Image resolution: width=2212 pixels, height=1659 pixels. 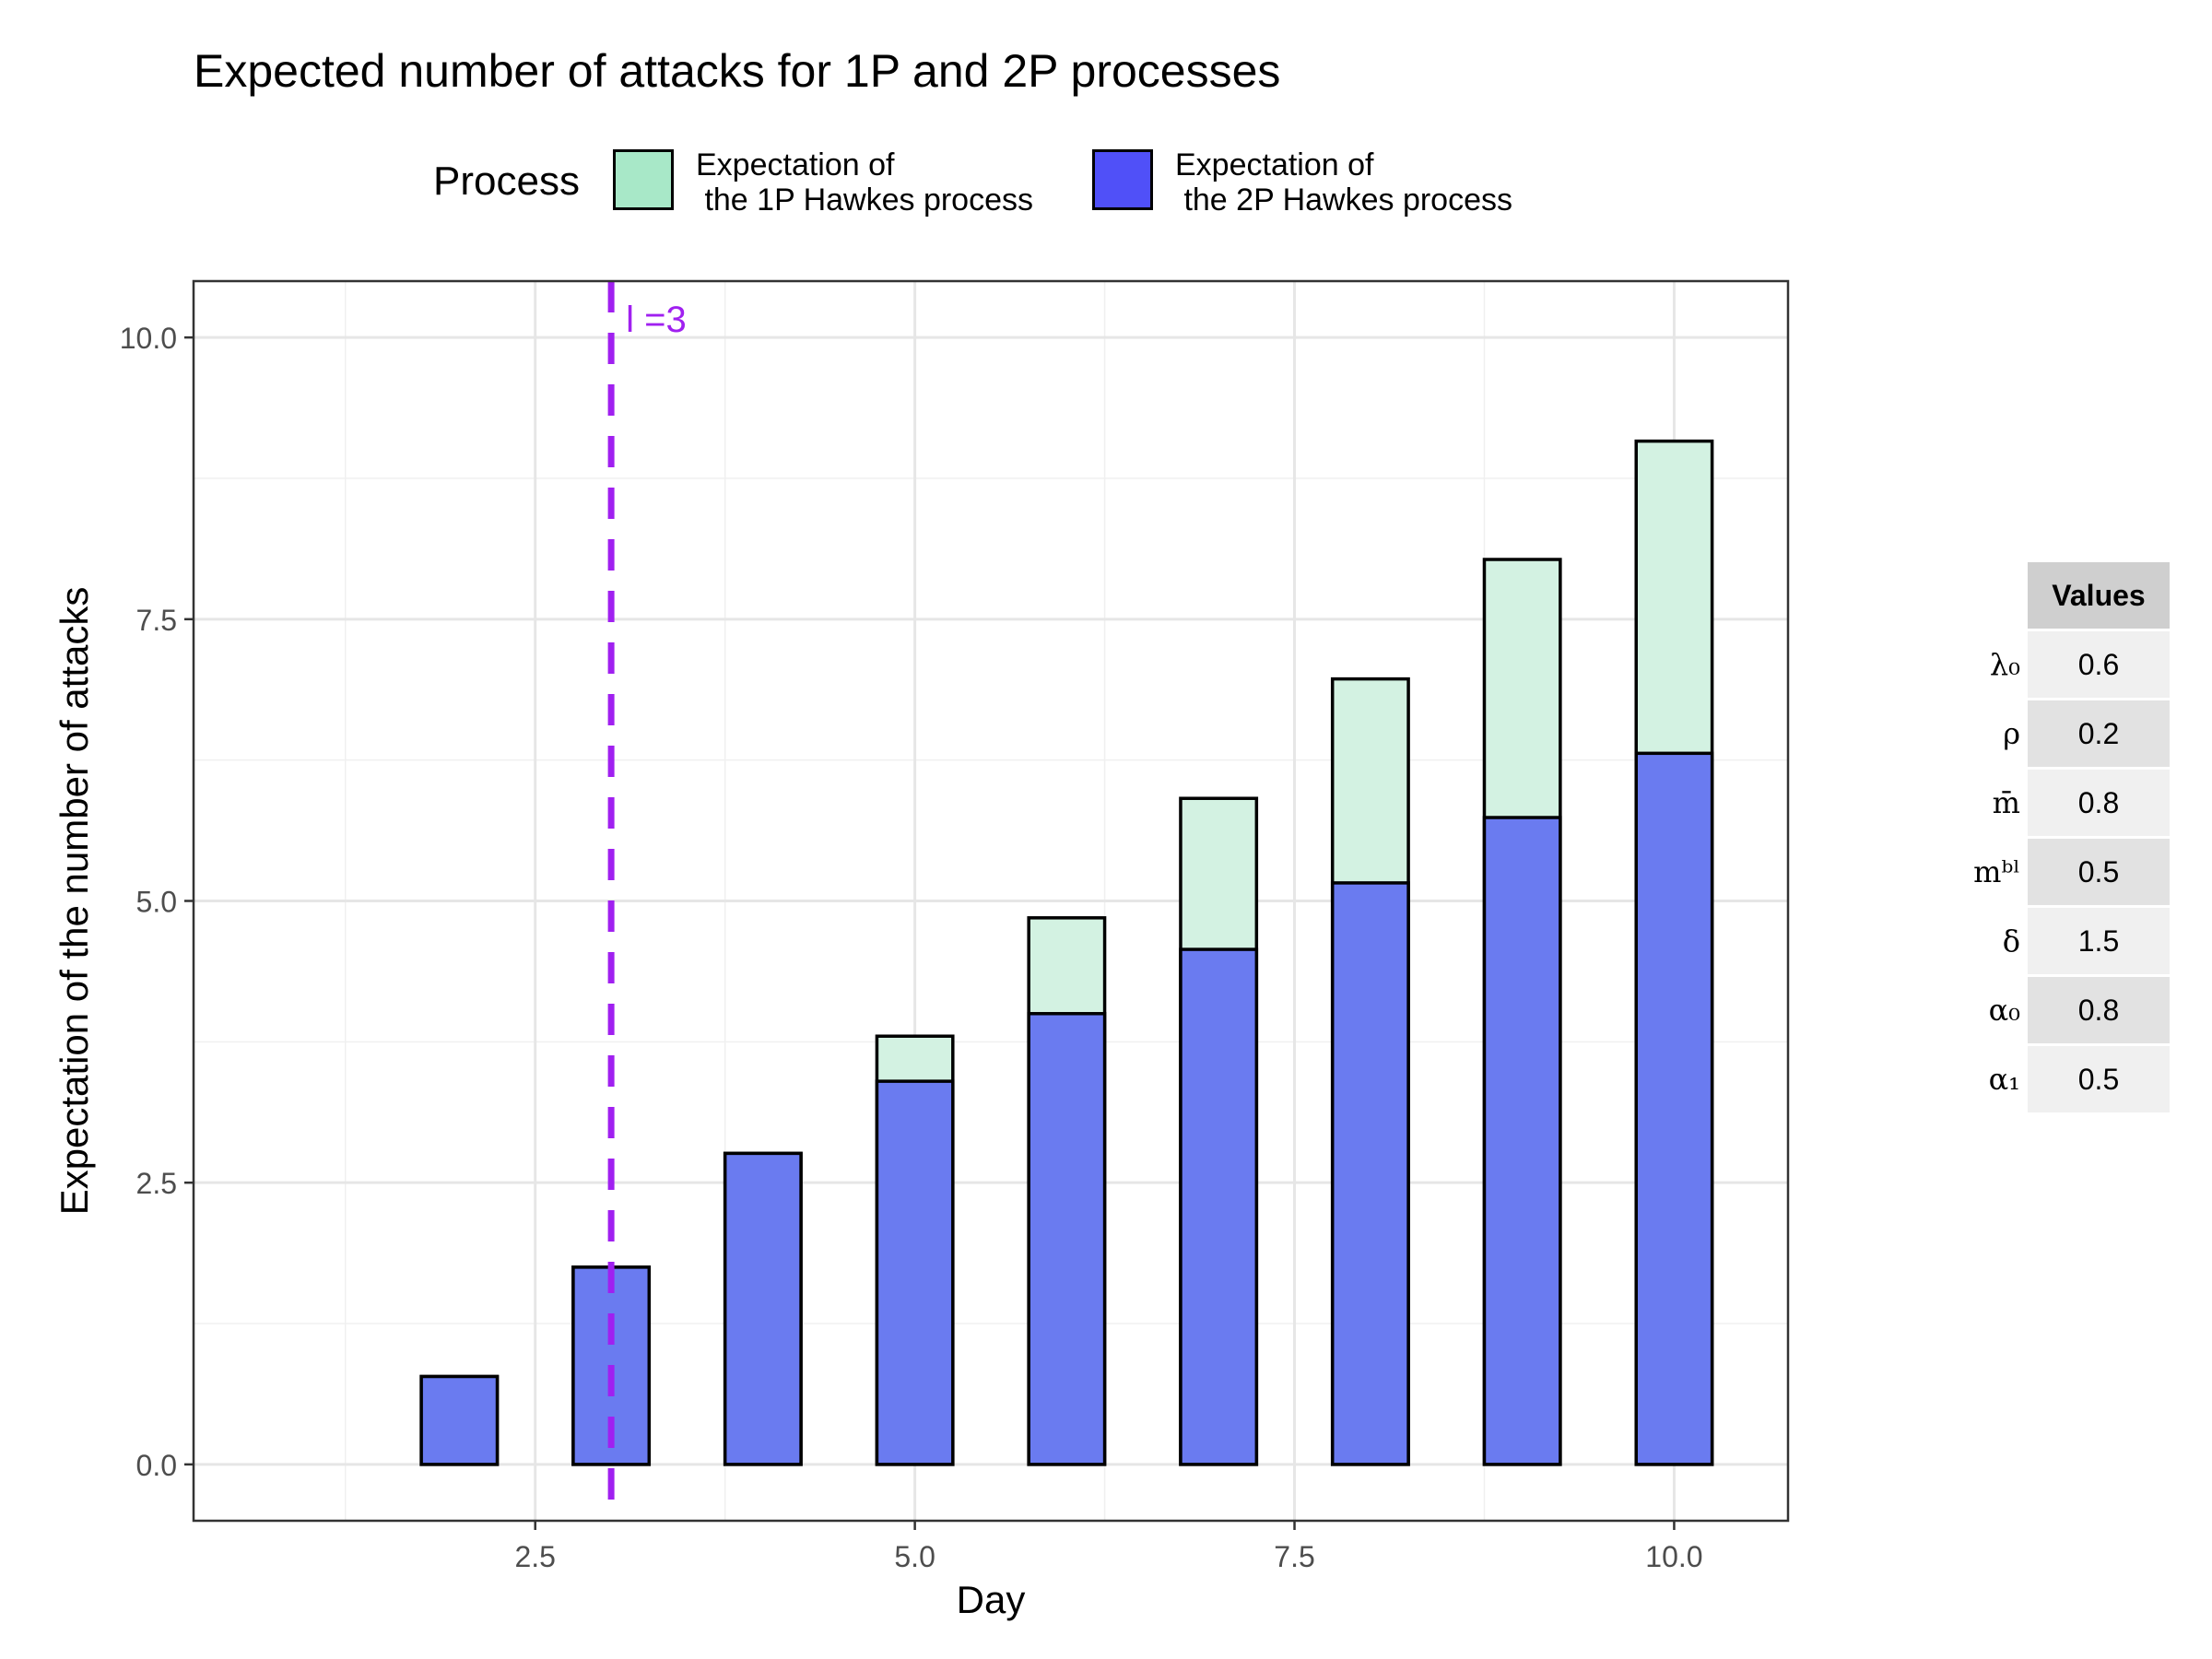 I want to click on parameter-label: mᵇˡ, so click(x=1996, y=871).